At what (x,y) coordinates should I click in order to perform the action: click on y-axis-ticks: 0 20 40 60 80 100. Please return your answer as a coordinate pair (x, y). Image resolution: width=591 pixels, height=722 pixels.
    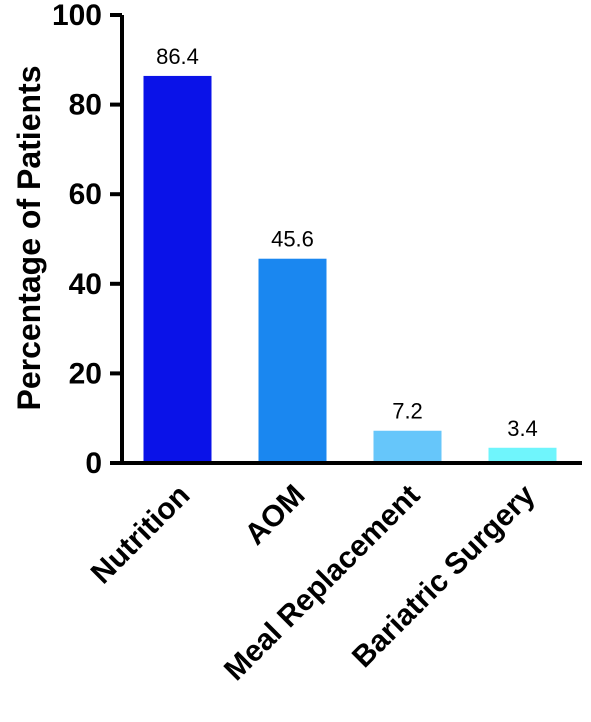
    Looking at the image, I should click on (87, 240).